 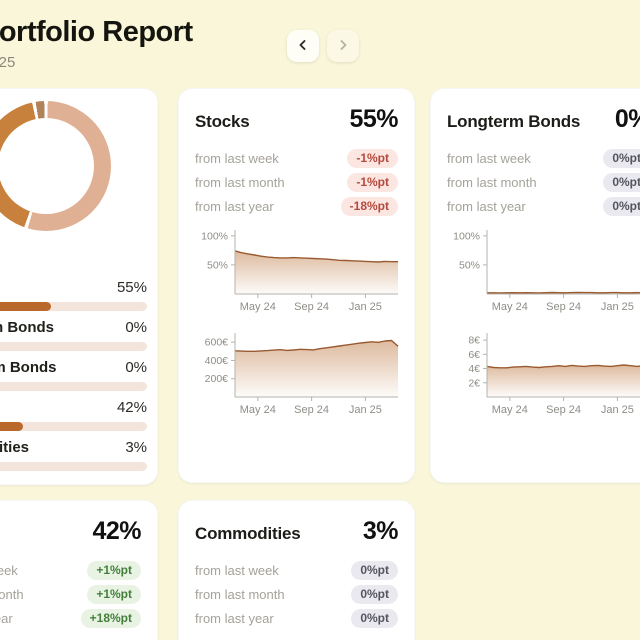 What do you see at coordinates (296, 158) in the screenshot?
I see `stat-row: from last week -1%pt` at bounding box center [296, 158].